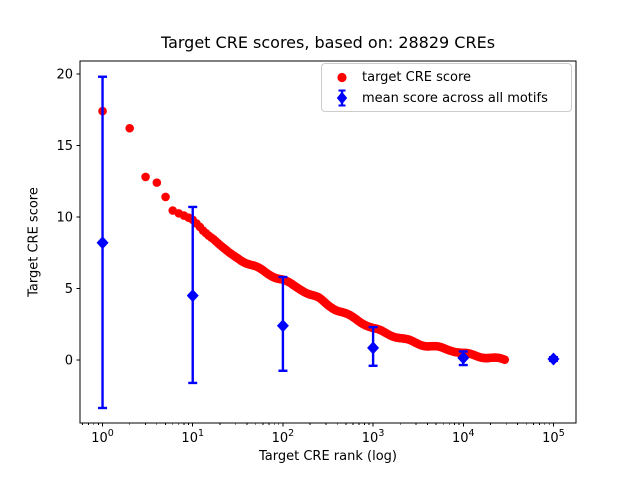  I want to click on x-axis-label: Target CRE rank (log), so click(328, 456).